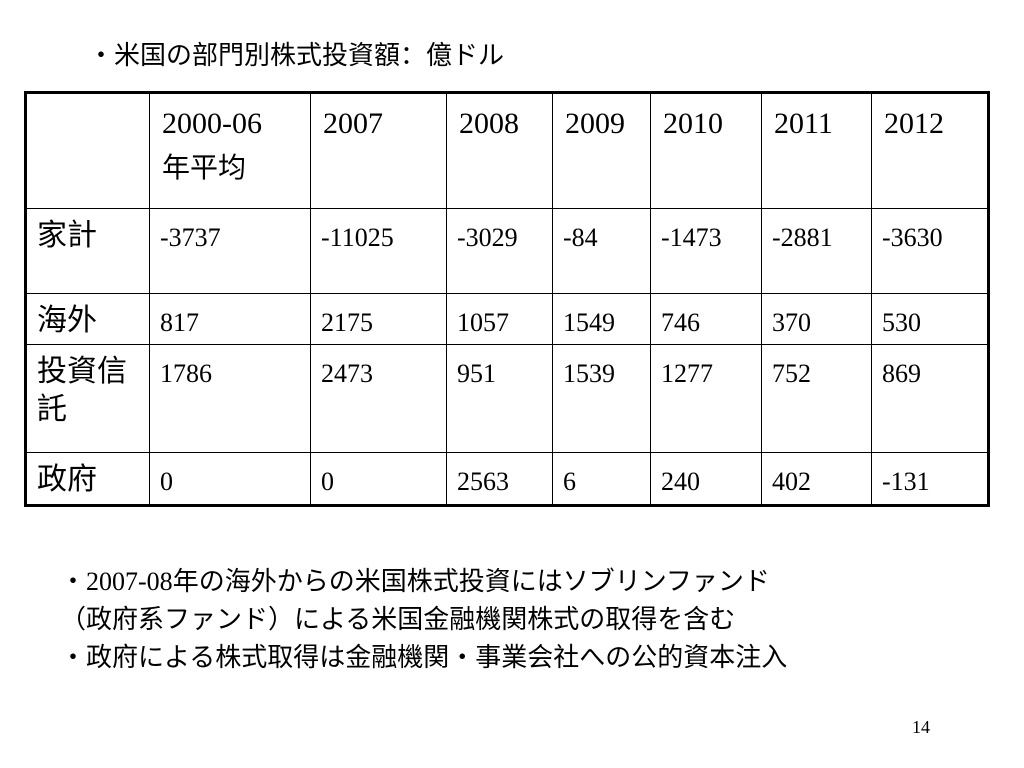  What do you see at coordinates (601, 251) in the screenshot?
I see `table-cell: -84` at bounding box center [601, 251].